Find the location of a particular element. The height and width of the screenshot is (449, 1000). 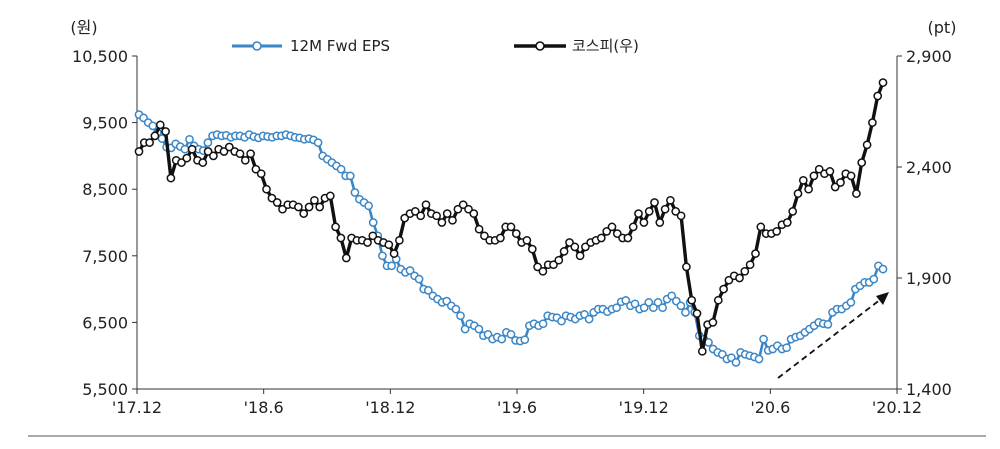

legend-kospi-label: 코스피(우) is located at coordinates (605, 46).